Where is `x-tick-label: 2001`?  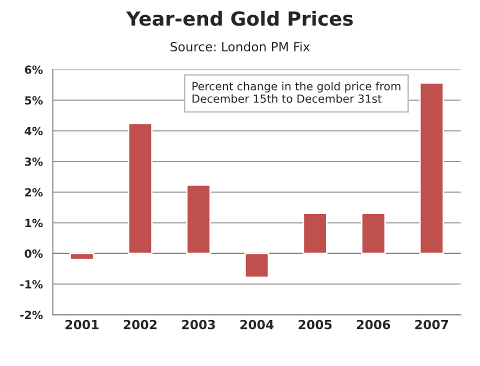
x-tick-label: 2001 is located at coordinates (82, 325).